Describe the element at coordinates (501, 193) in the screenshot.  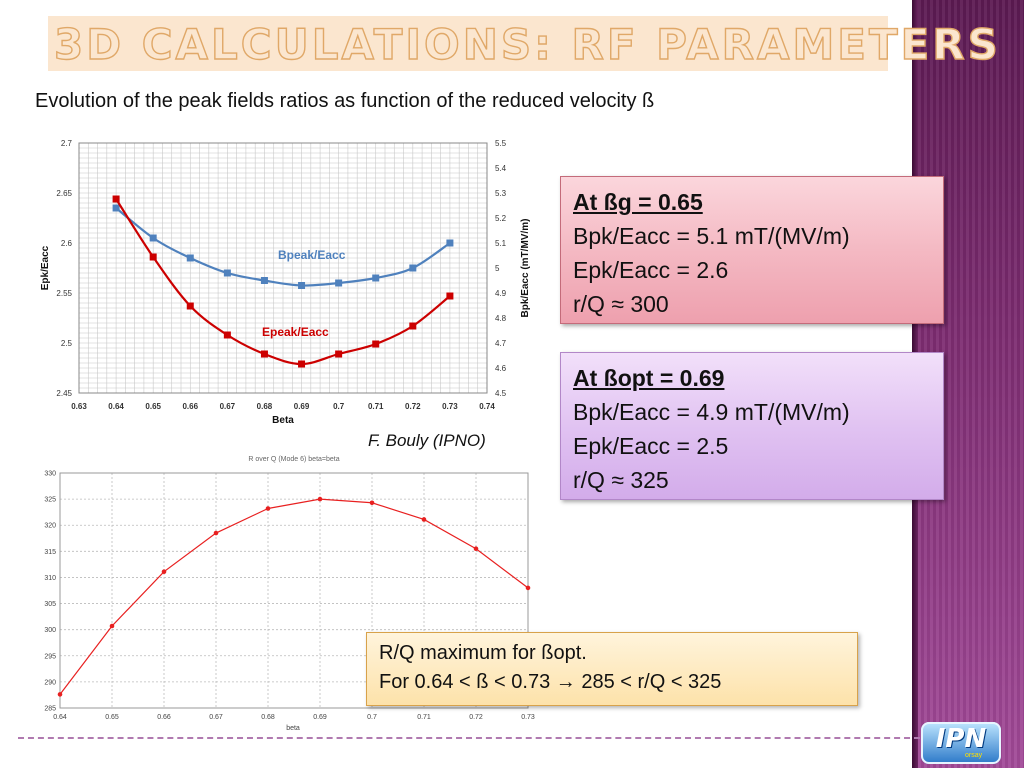
I see `y2-tick-label: 5.3` at that location.